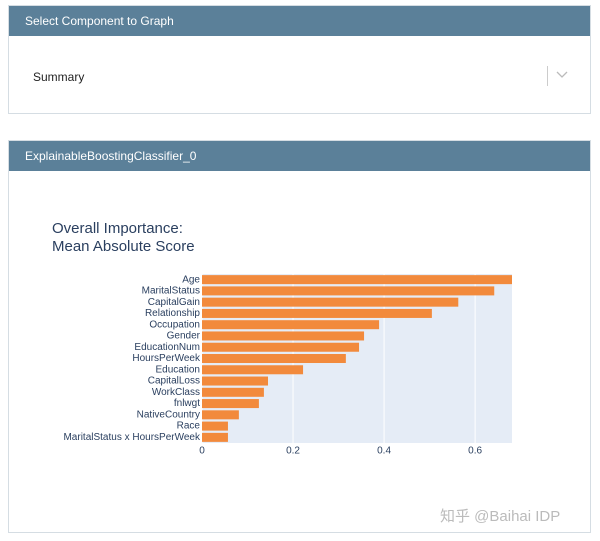  What do you see at coordinates (166, 358) in the screenshot?
I see `y-tick-label: HoursPerWeek` at bounding box center [166, 358].